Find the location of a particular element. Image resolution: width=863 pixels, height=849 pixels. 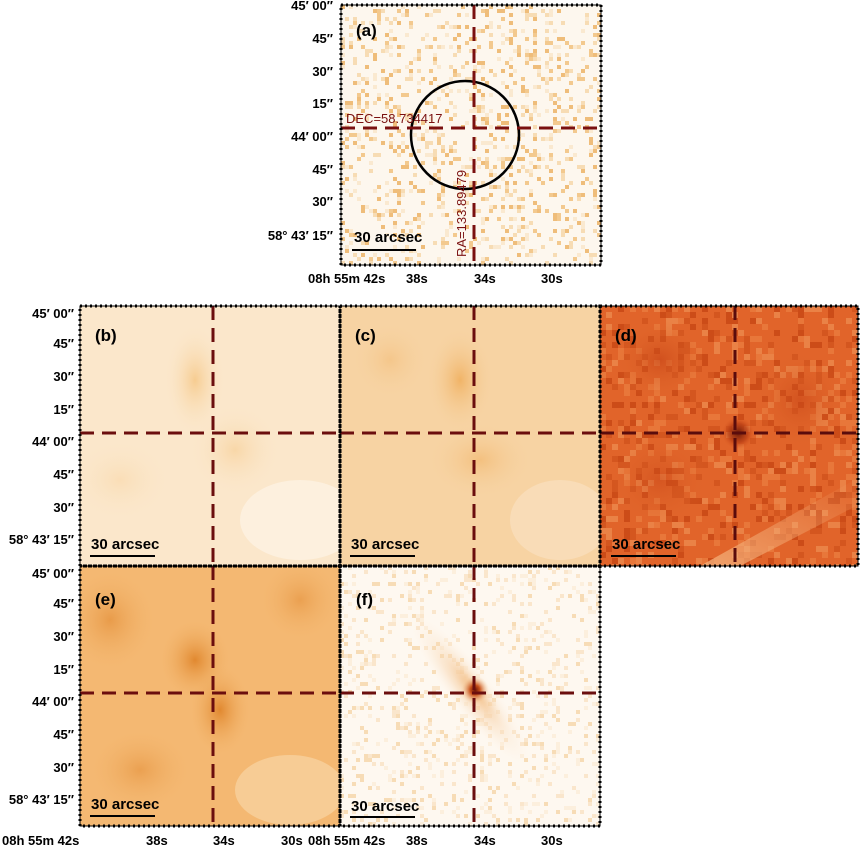

panel-a-noise is located at coordinates (471, 135).